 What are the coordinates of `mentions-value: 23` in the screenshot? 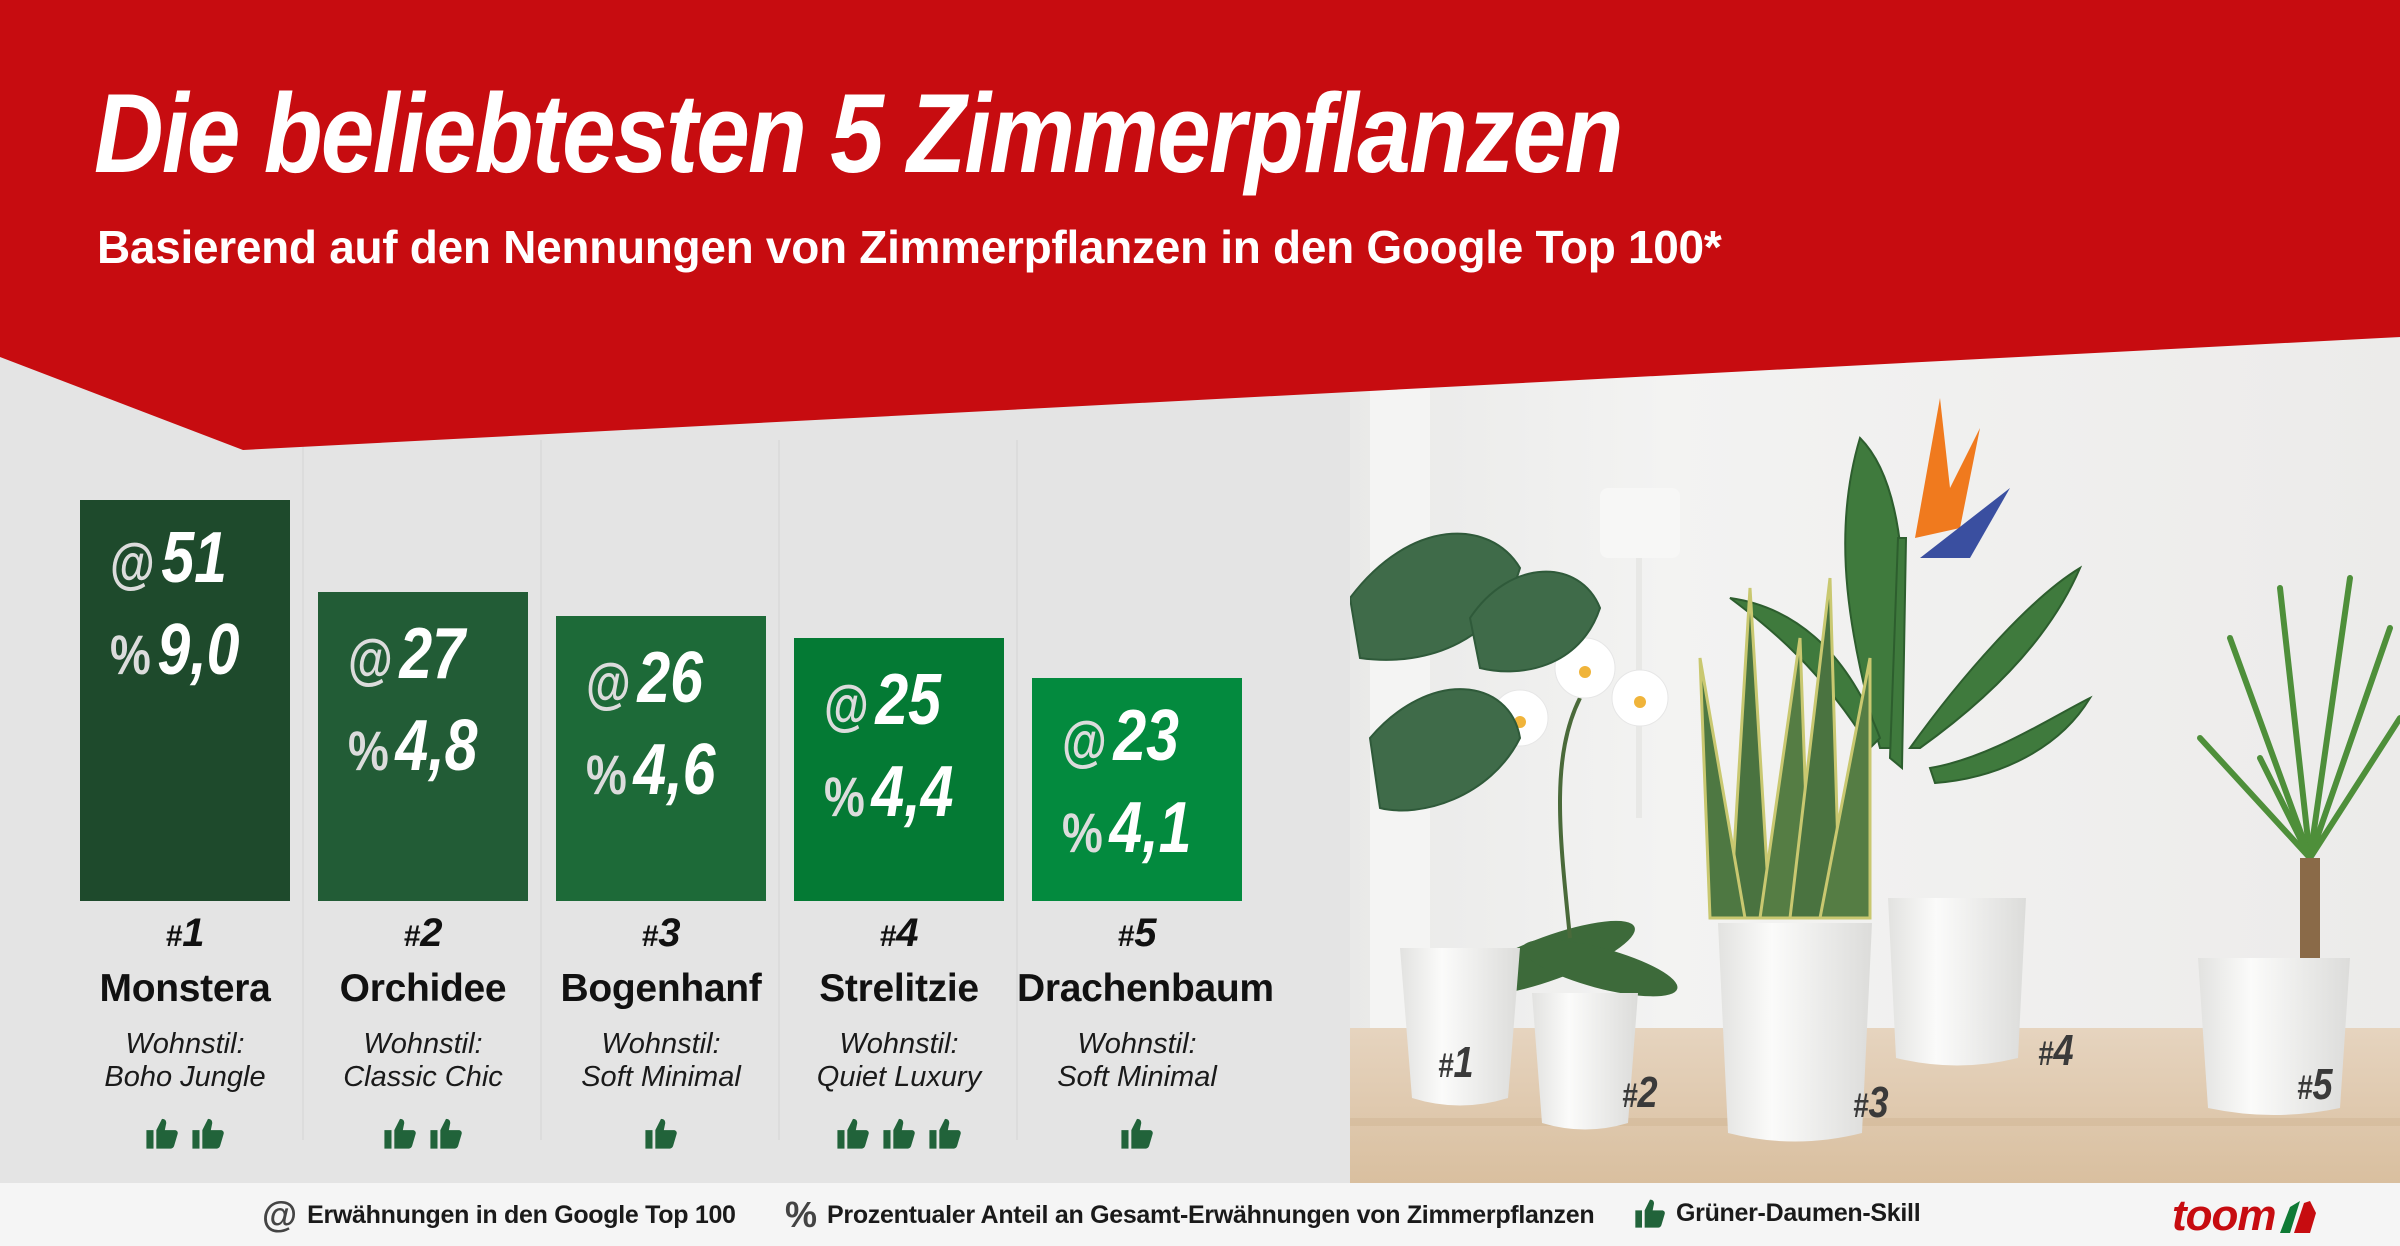 It's located at (1146, 736).